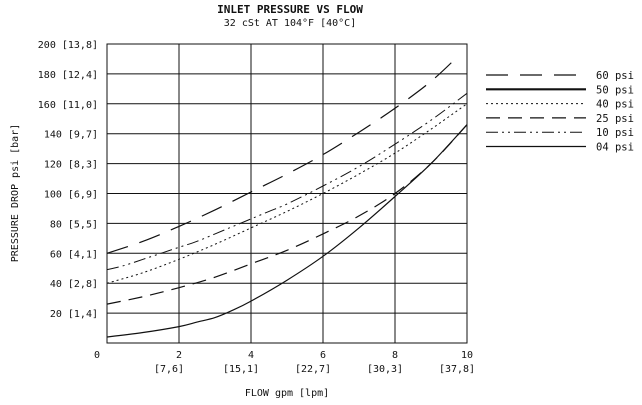 The width and height of the screenshot is (642, 405). Describe the element at coordinates (169, 369) in the screenshot. I see `x-tick-sublabel: [7,6]` at that location.